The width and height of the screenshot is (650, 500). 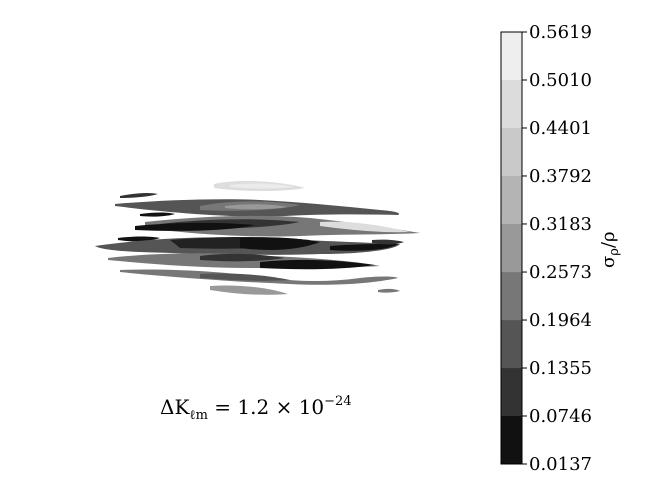 What do you see at coordinates (560, 176) in the screenshot?
I see `colorbar-tick-label: 0.3792` at bounding box center [560, 176].